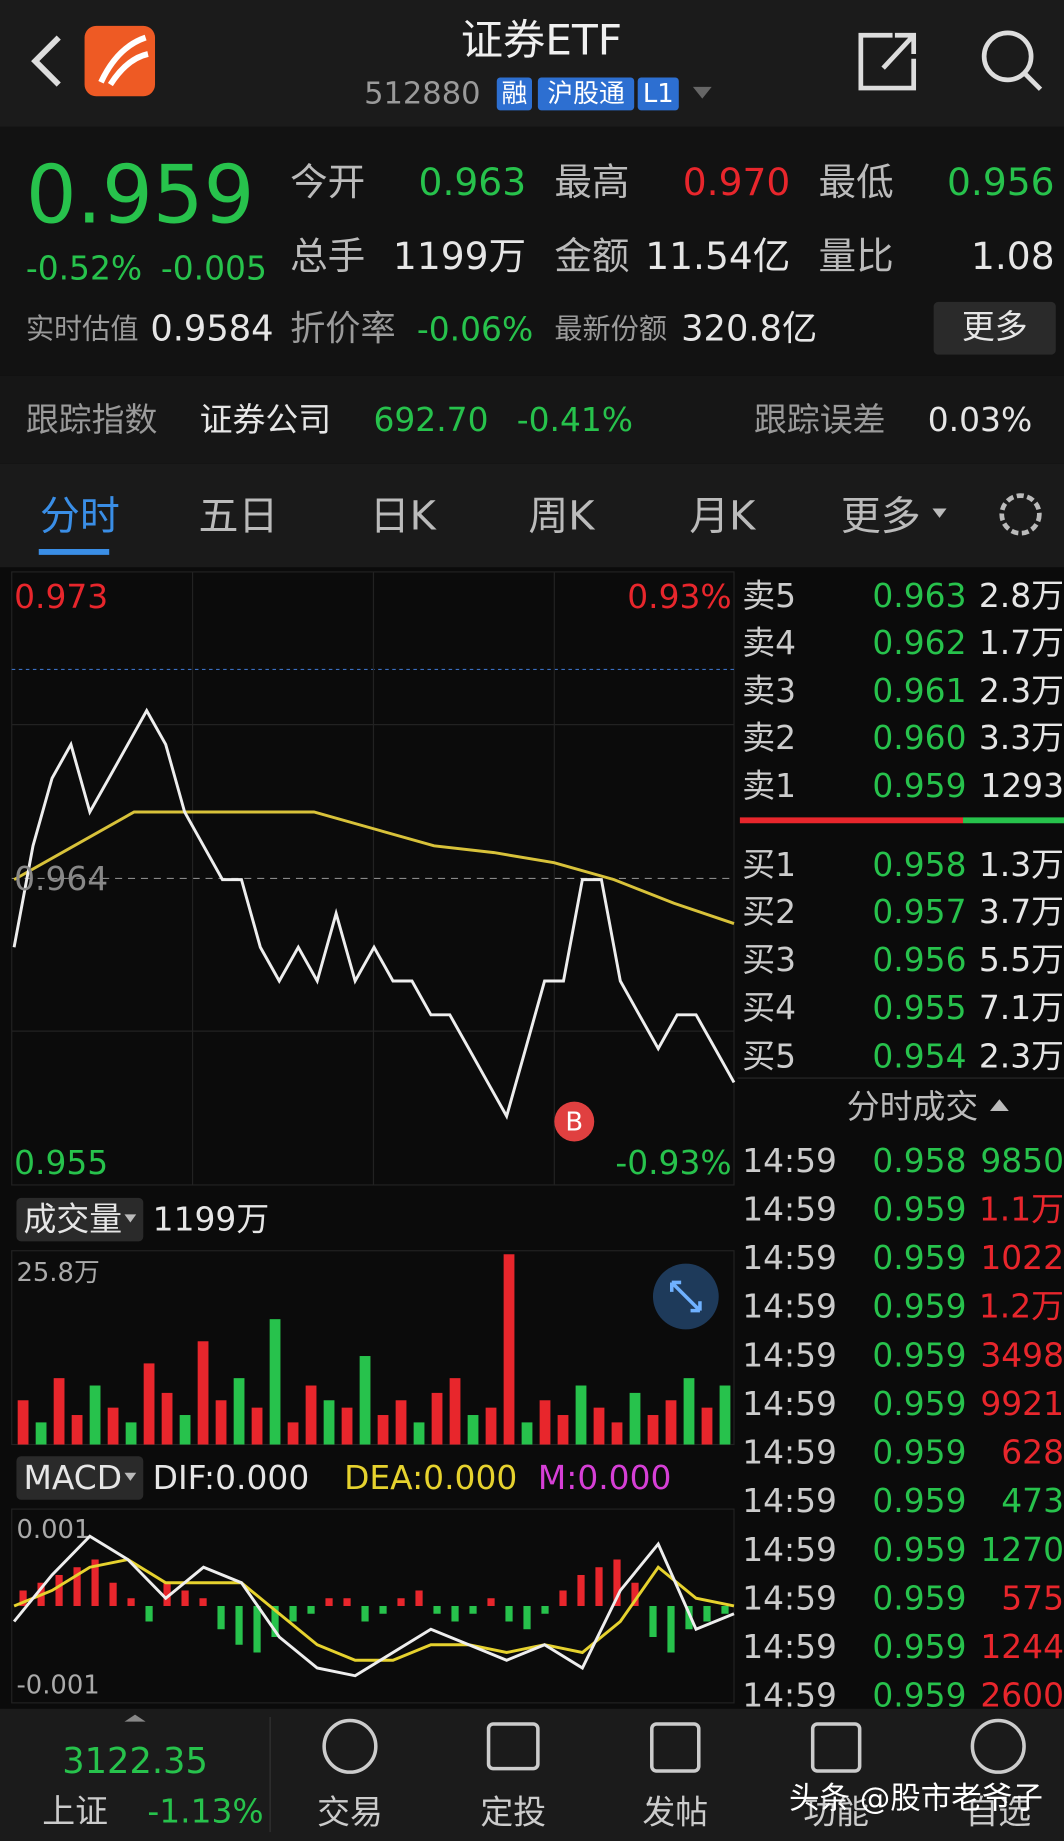 The height and width of the screenshot is (1841, 1064). I want to click on tab: 分时, so click(80, 517).